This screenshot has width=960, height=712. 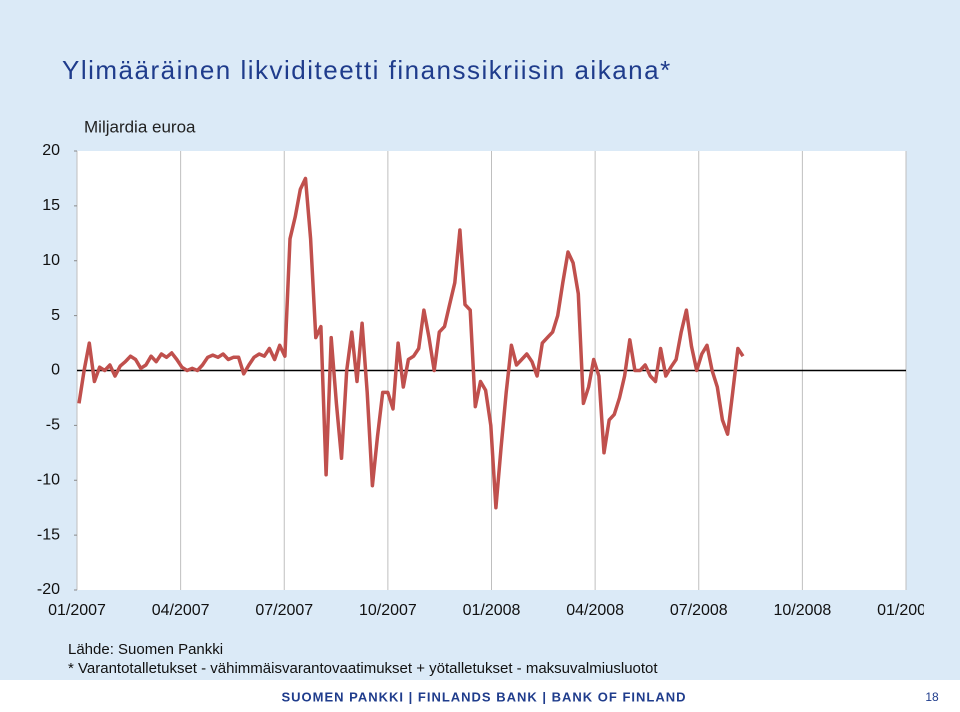 I want to click on source: Lähde: Suomen Pankki, so click(x=145, y=649).